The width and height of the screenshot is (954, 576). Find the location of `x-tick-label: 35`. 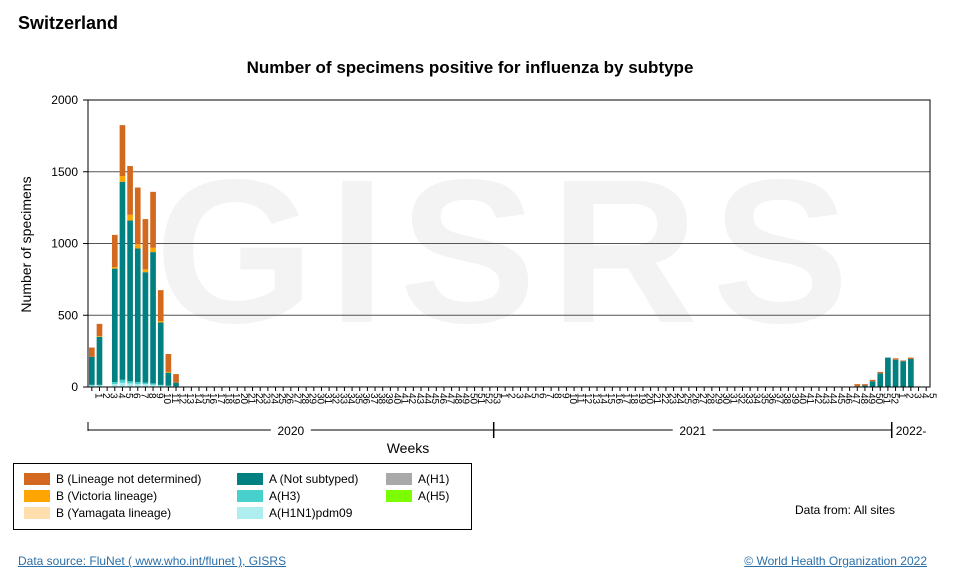

x-tick-label: 35 is located at coordinates (763, 399).